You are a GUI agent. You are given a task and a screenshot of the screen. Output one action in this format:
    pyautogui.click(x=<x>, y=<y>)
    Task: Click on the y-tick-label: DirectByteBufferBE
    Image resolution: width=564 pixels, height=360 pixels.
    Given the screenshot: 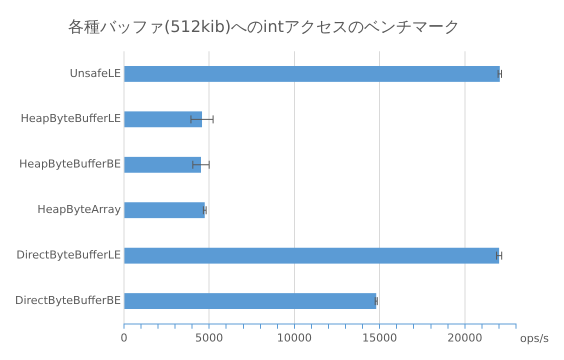 What is the action you would take?
    pyautogui.click(x=67, y=300)
    